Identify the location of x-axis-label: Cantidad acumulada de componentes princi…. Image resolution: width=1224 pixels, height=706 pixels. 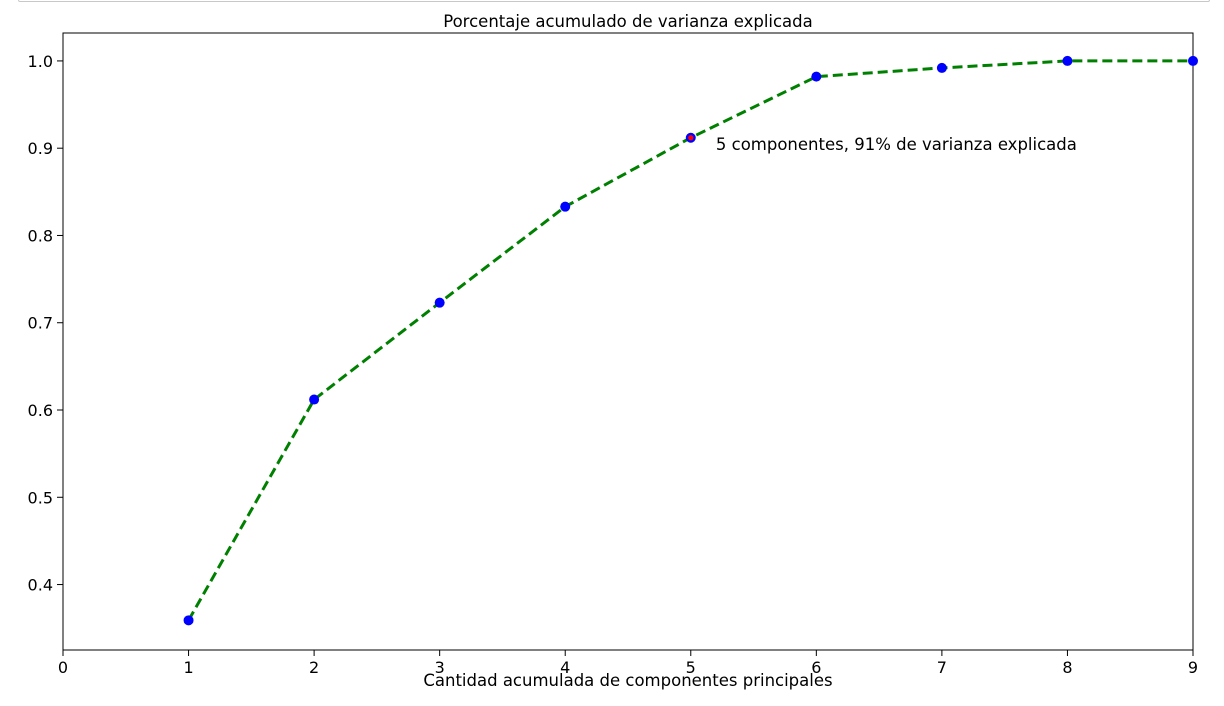
(627, 680).